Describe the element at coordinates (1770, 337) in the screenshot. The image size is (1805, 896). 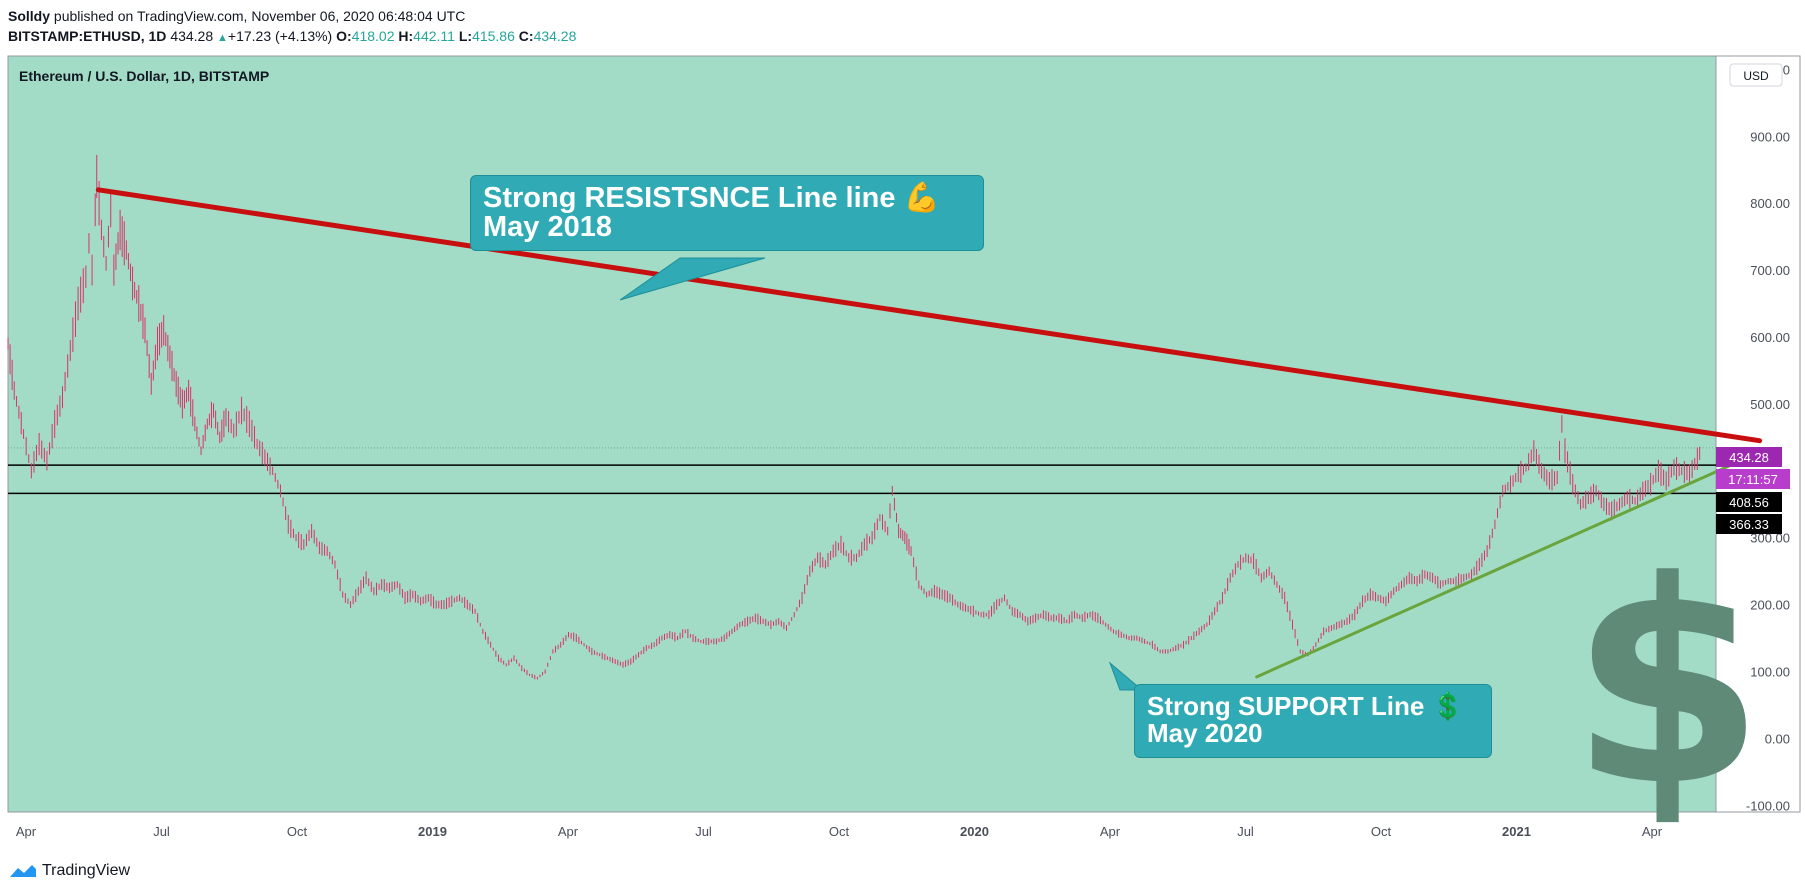
I see `y-tick-label: 600.00` at that location.